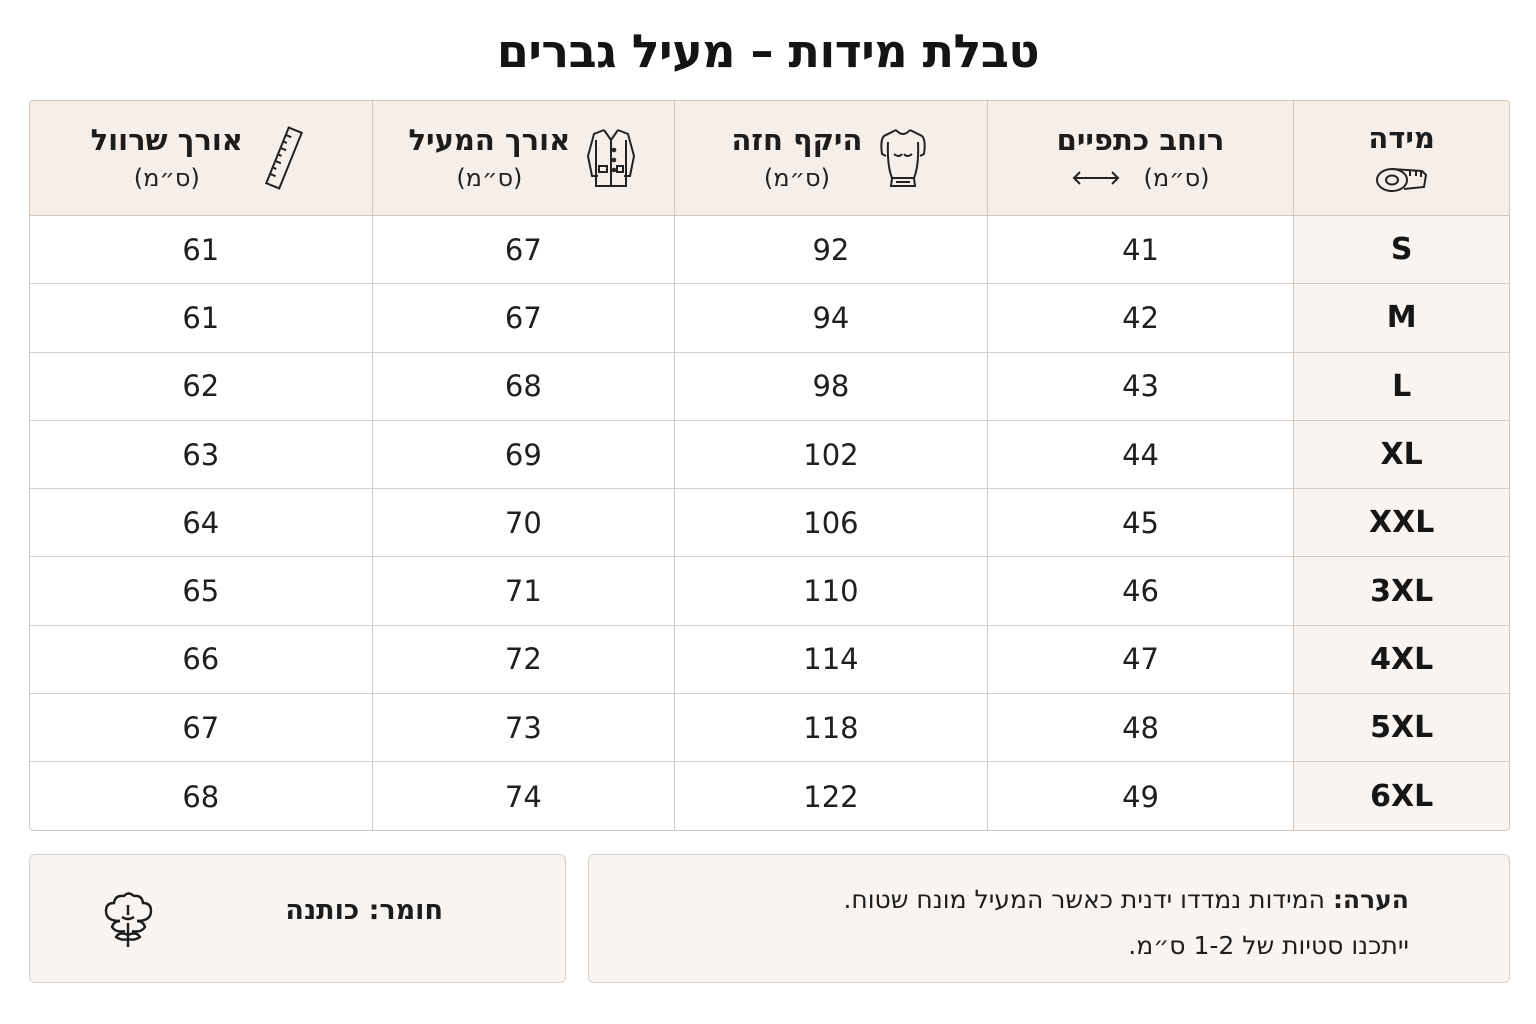  Describe the element at coordinates (769, 455) in the screenshot. I see `table-row: XL 44 102 69 63` at that location.